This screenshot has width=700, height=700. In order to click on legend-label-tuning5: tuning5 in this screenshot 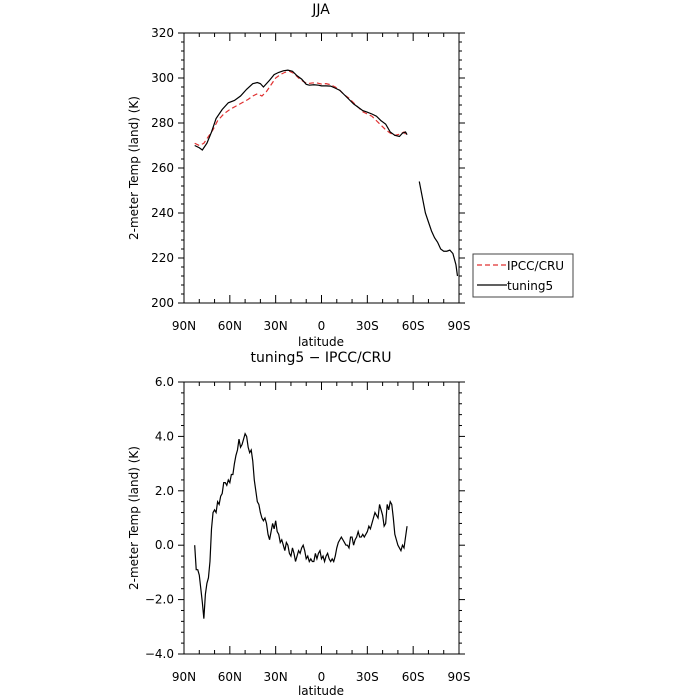, I will do `click(530, 286)`.